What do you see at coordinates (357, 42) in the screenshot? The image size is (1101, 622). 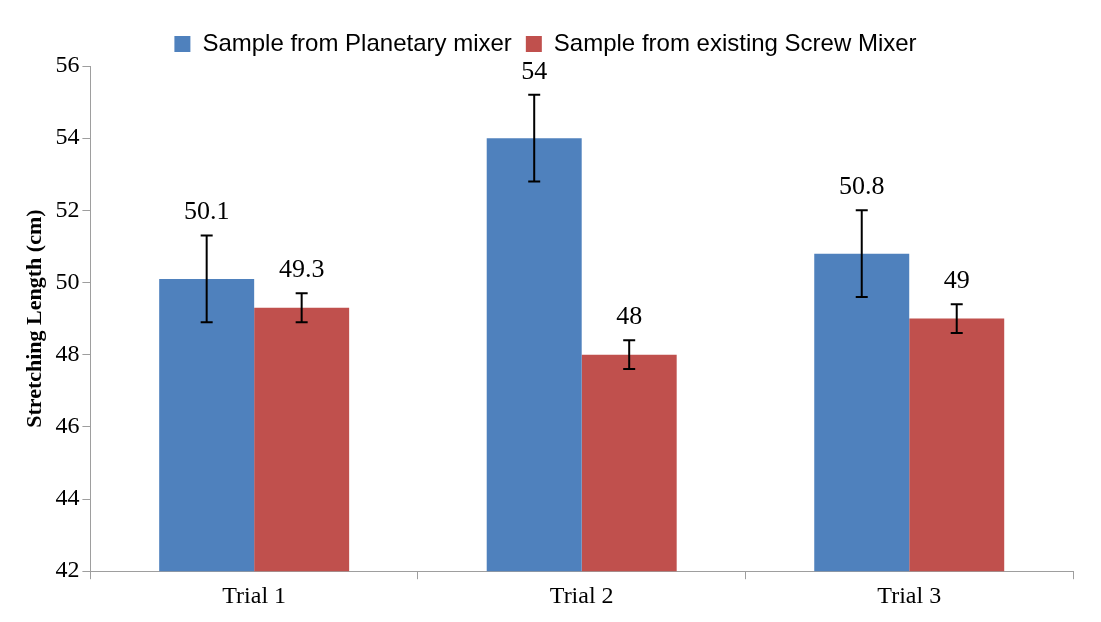 I see `legend-label: Sample from Planetary mixer` at bounding box center [357, 42].